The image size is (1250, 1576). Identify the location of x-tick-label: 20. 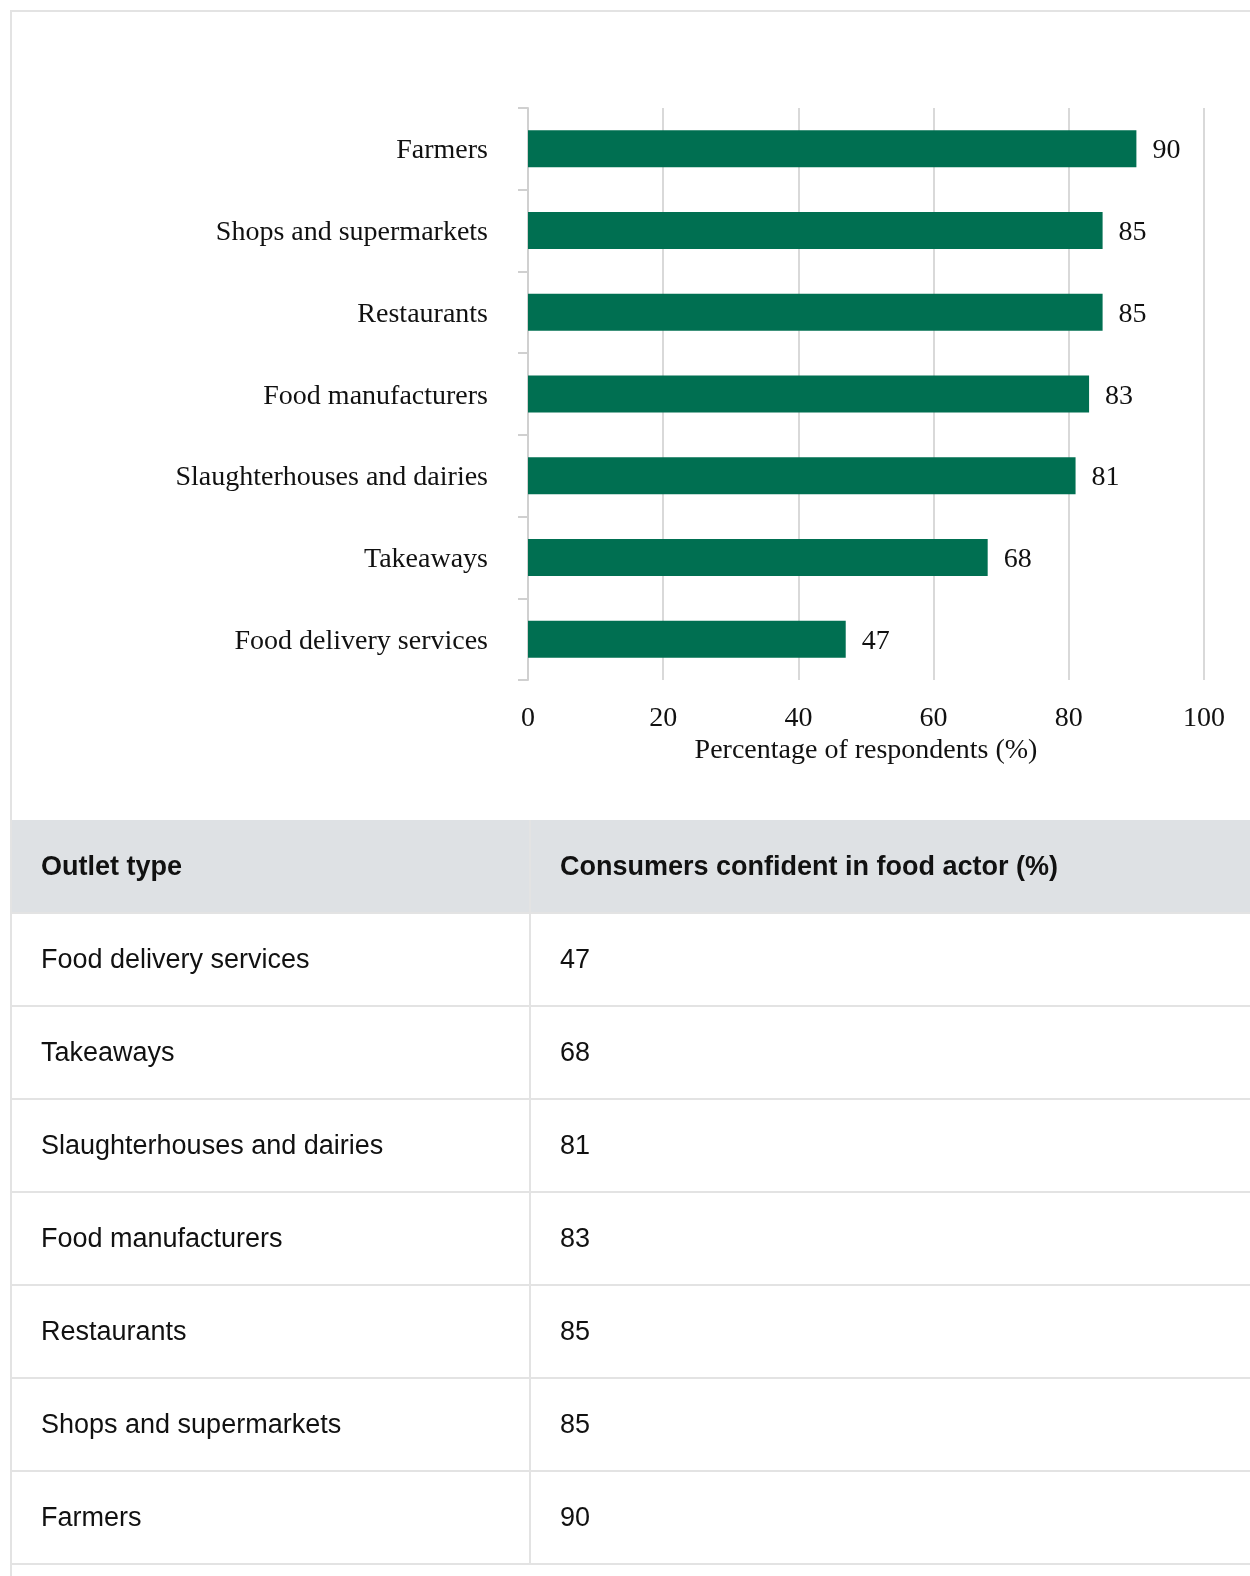
(663, 716).